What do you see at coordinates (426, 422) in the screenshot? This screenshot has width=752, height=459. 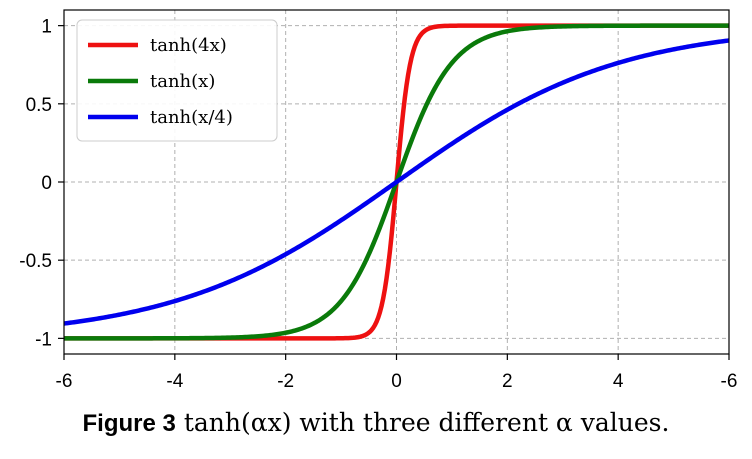 I see `caption-text: tanh(αx) with three different α values.` at bounding box center [426, 422].